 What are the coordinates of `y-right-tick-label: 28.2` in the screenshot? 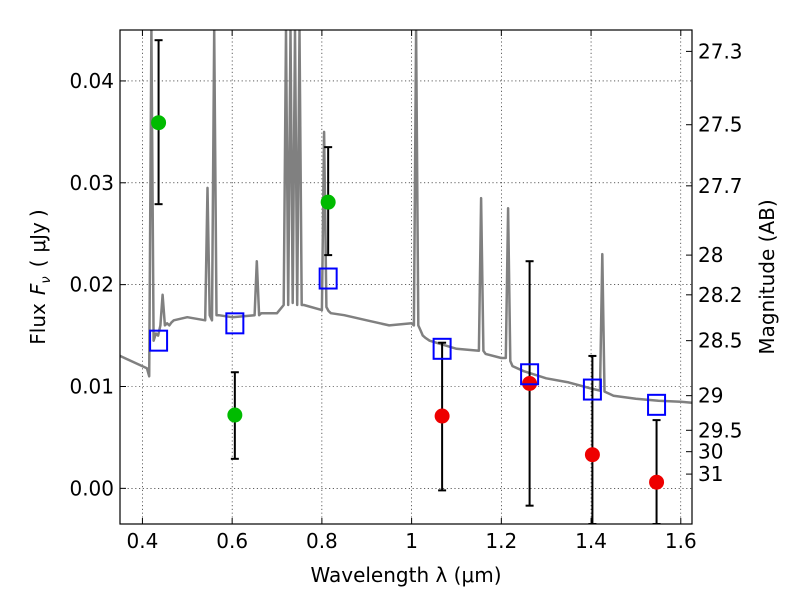 It's located at (720, 295).